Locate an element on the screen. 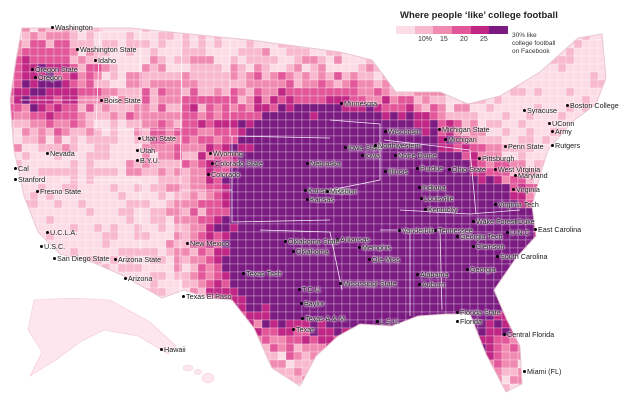  school-label: Utah is located at coordinates (148, 150).